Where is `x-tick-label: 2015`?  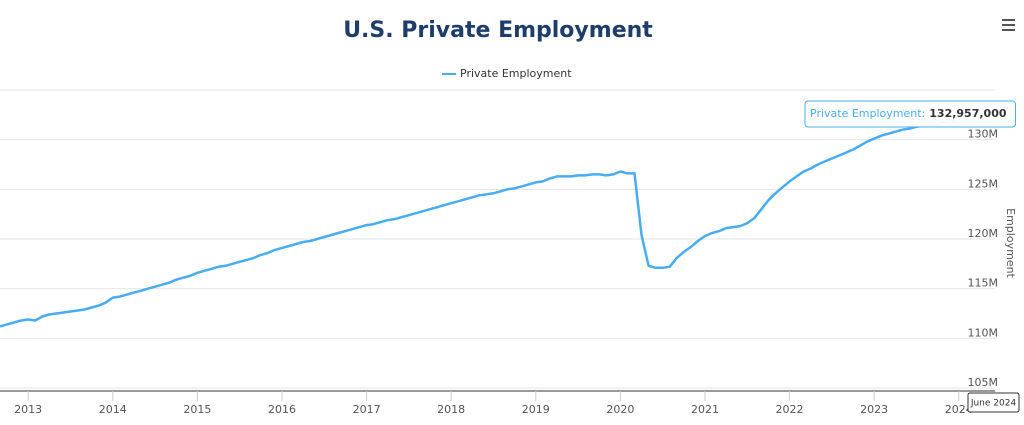 x-tick-label: 2015 is located at coordinates (197, 409).